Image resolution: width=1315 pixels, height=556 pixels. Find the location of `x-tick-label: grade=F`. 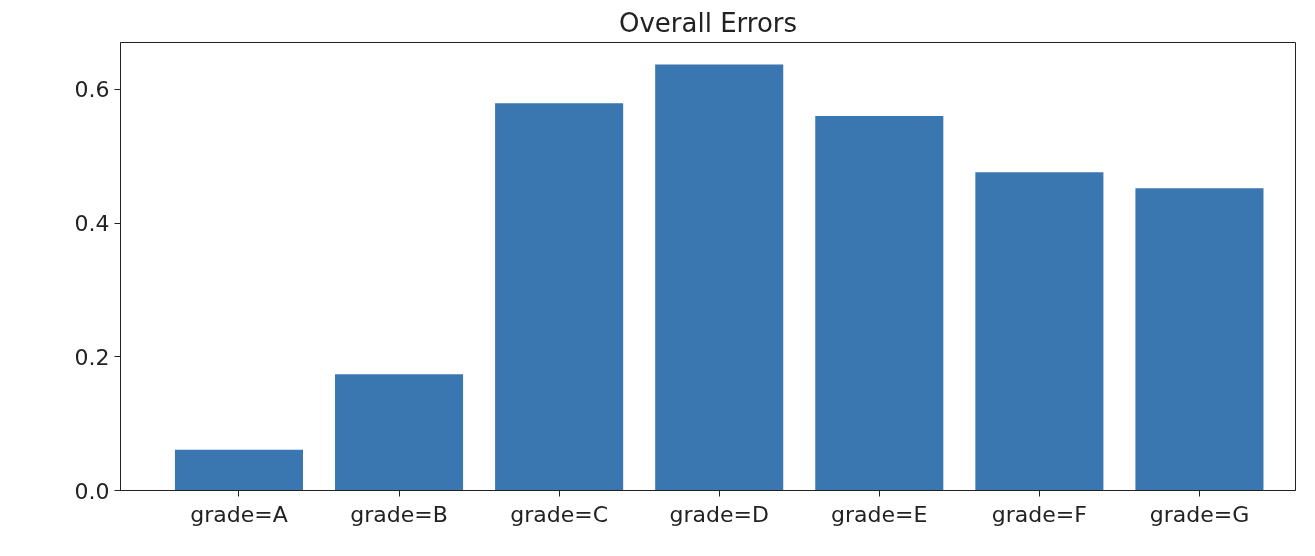

x-tick-label: grade=F is located at coordinates (1039, 514).